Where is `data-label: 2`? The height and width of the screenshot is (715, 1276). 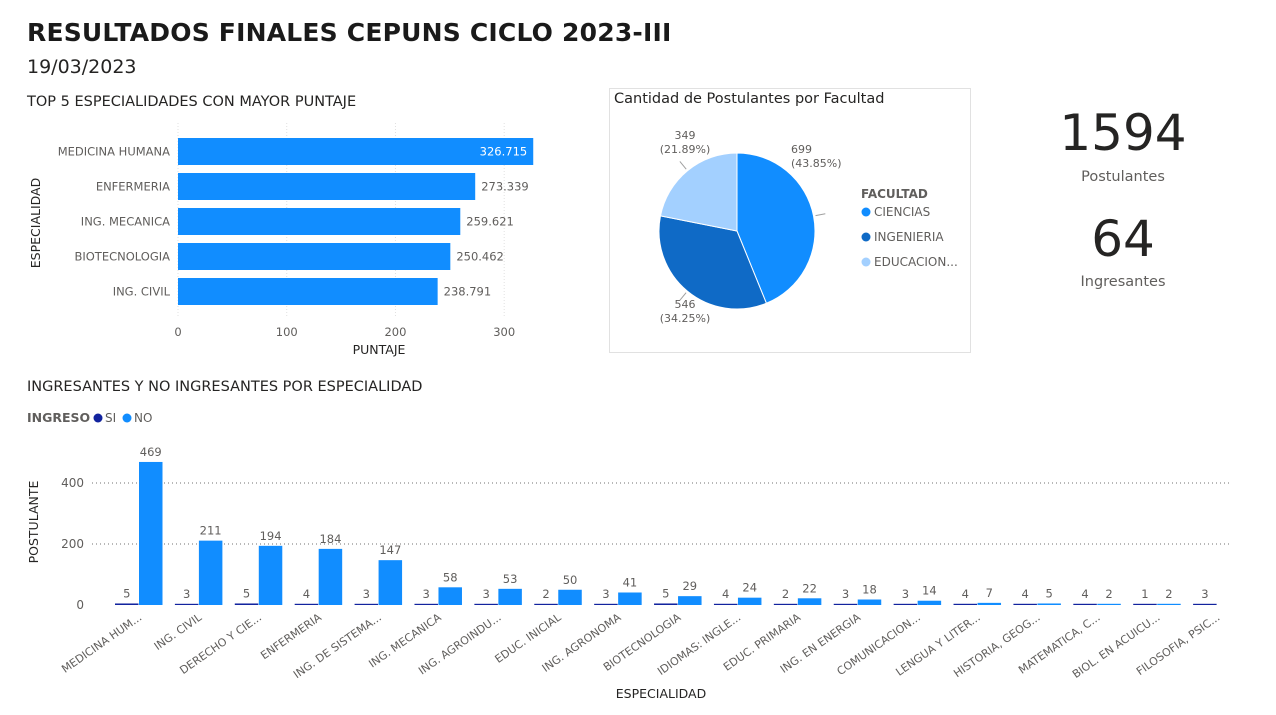 data-label: 2 is located at coordinates (1168, 594).